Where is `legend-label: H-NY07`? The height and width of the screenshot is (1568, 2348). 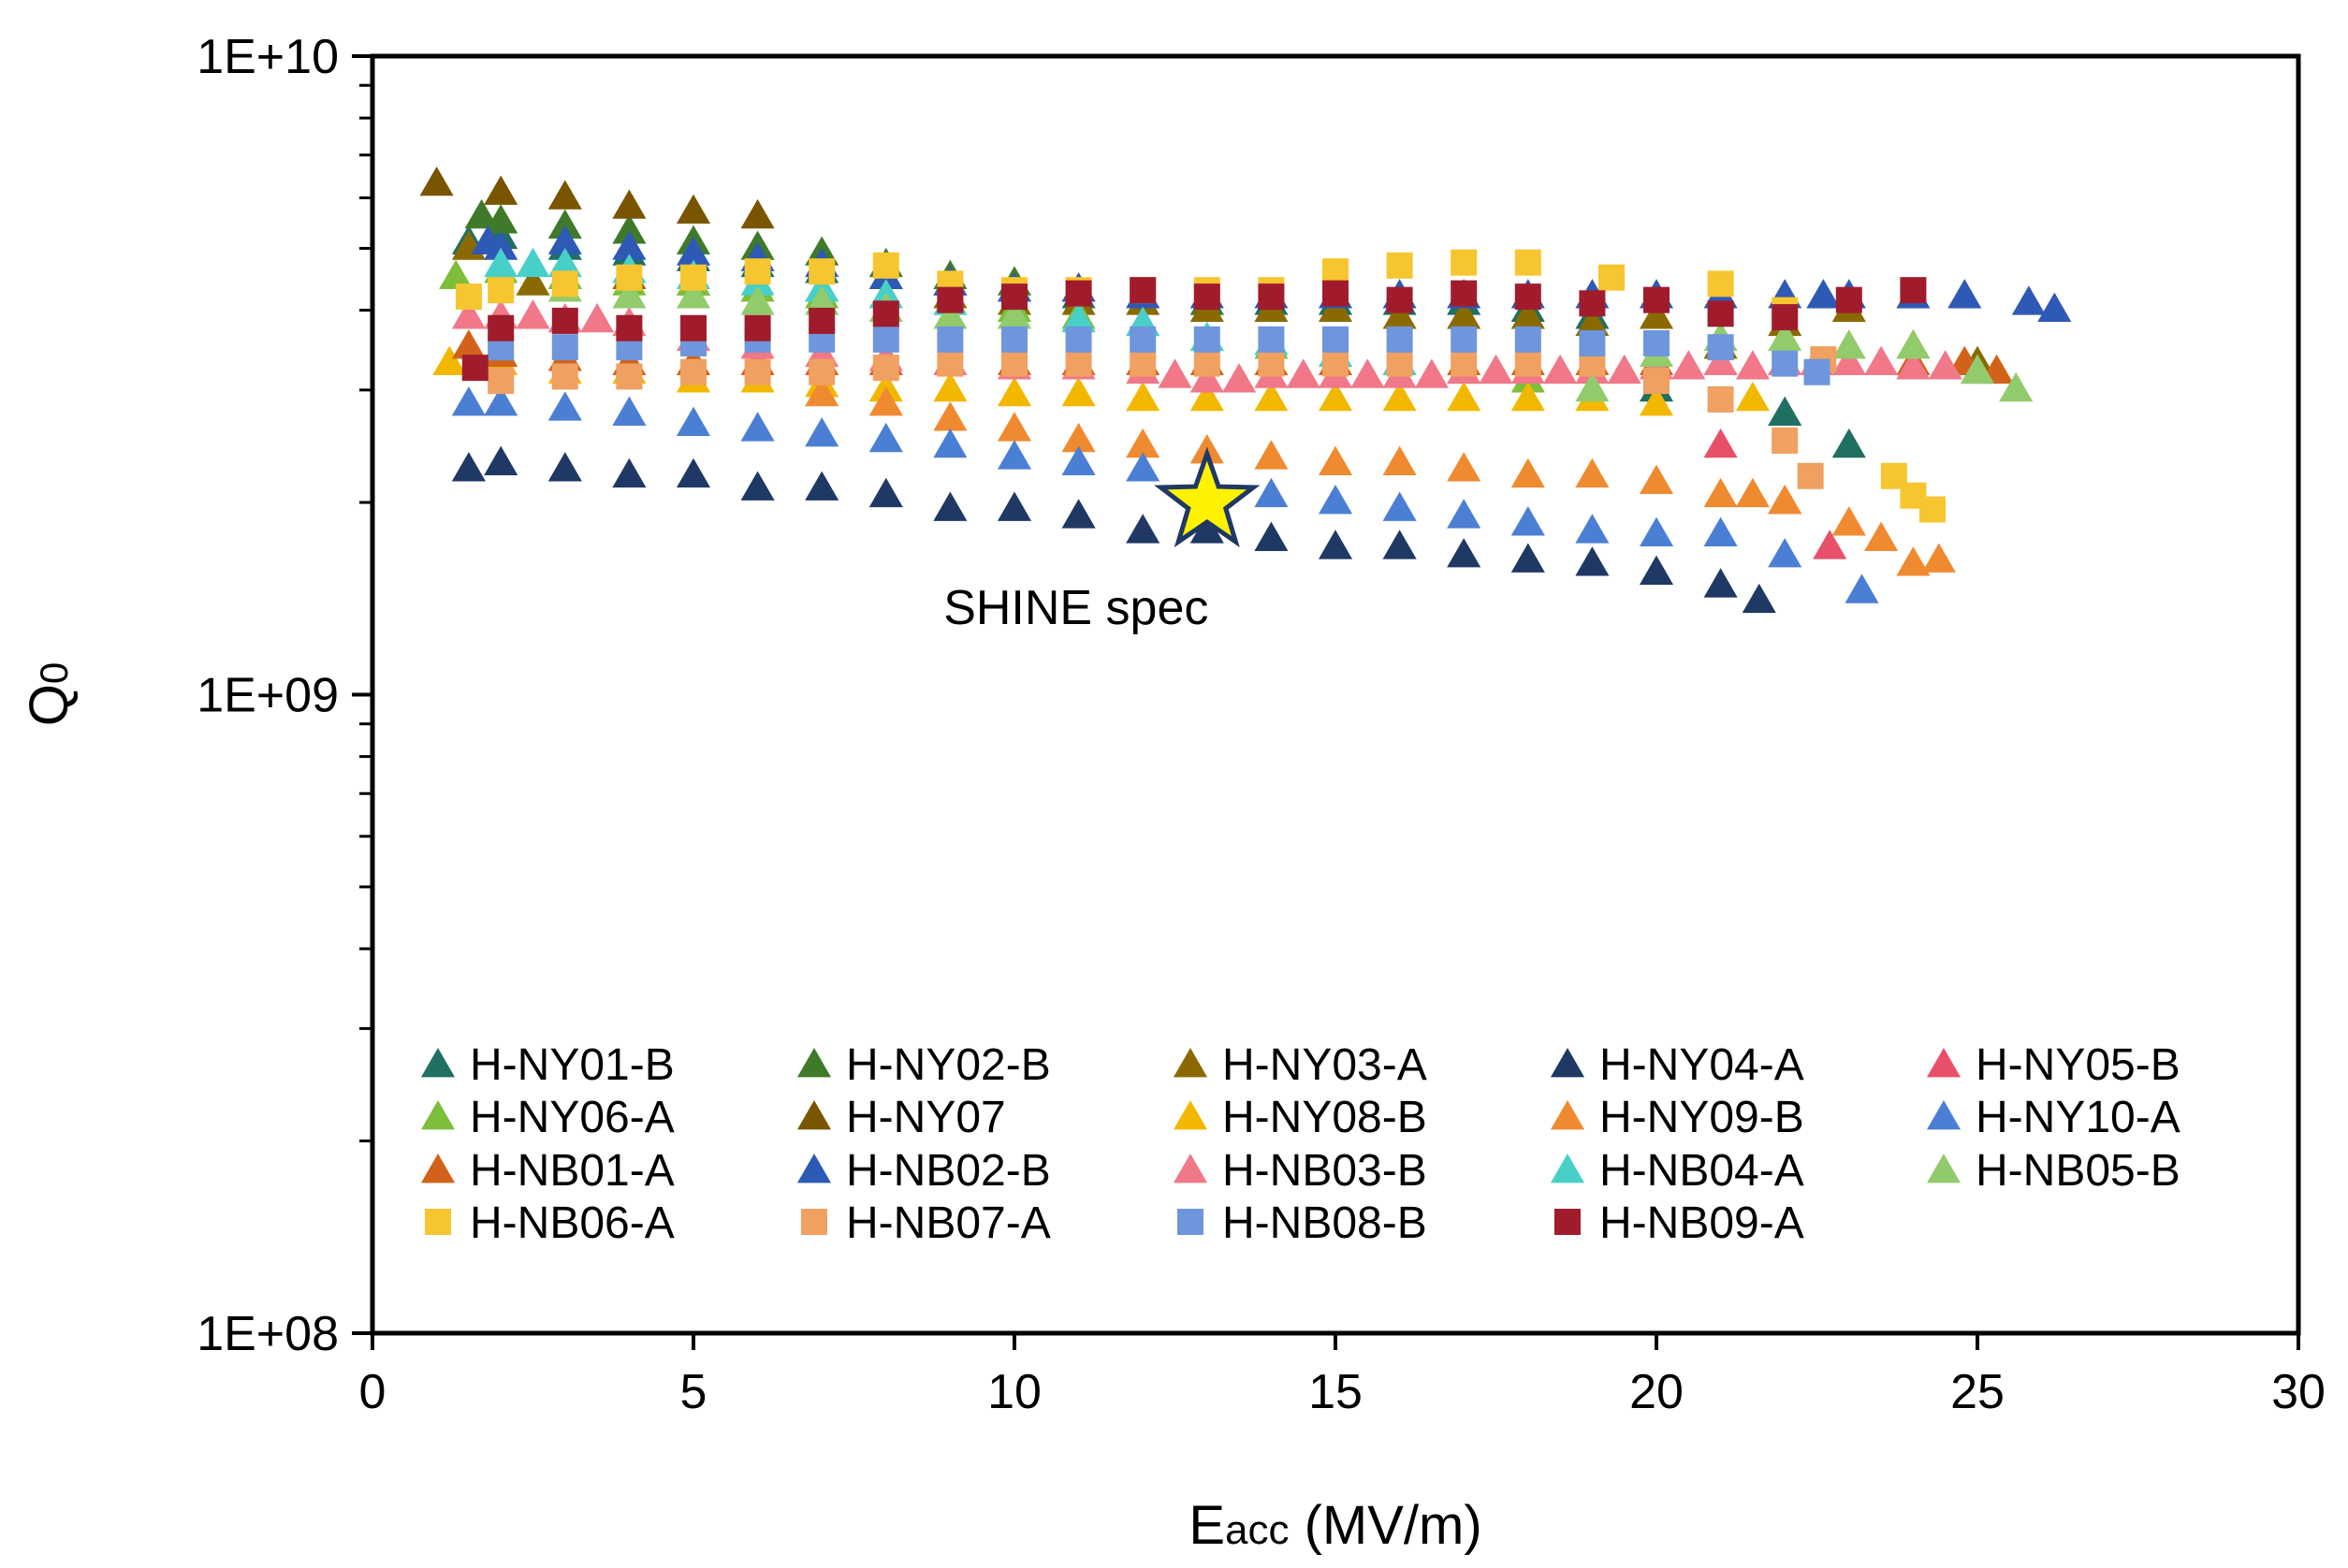 legend-label: H-NY07 is located at coordinates (926, 1118).